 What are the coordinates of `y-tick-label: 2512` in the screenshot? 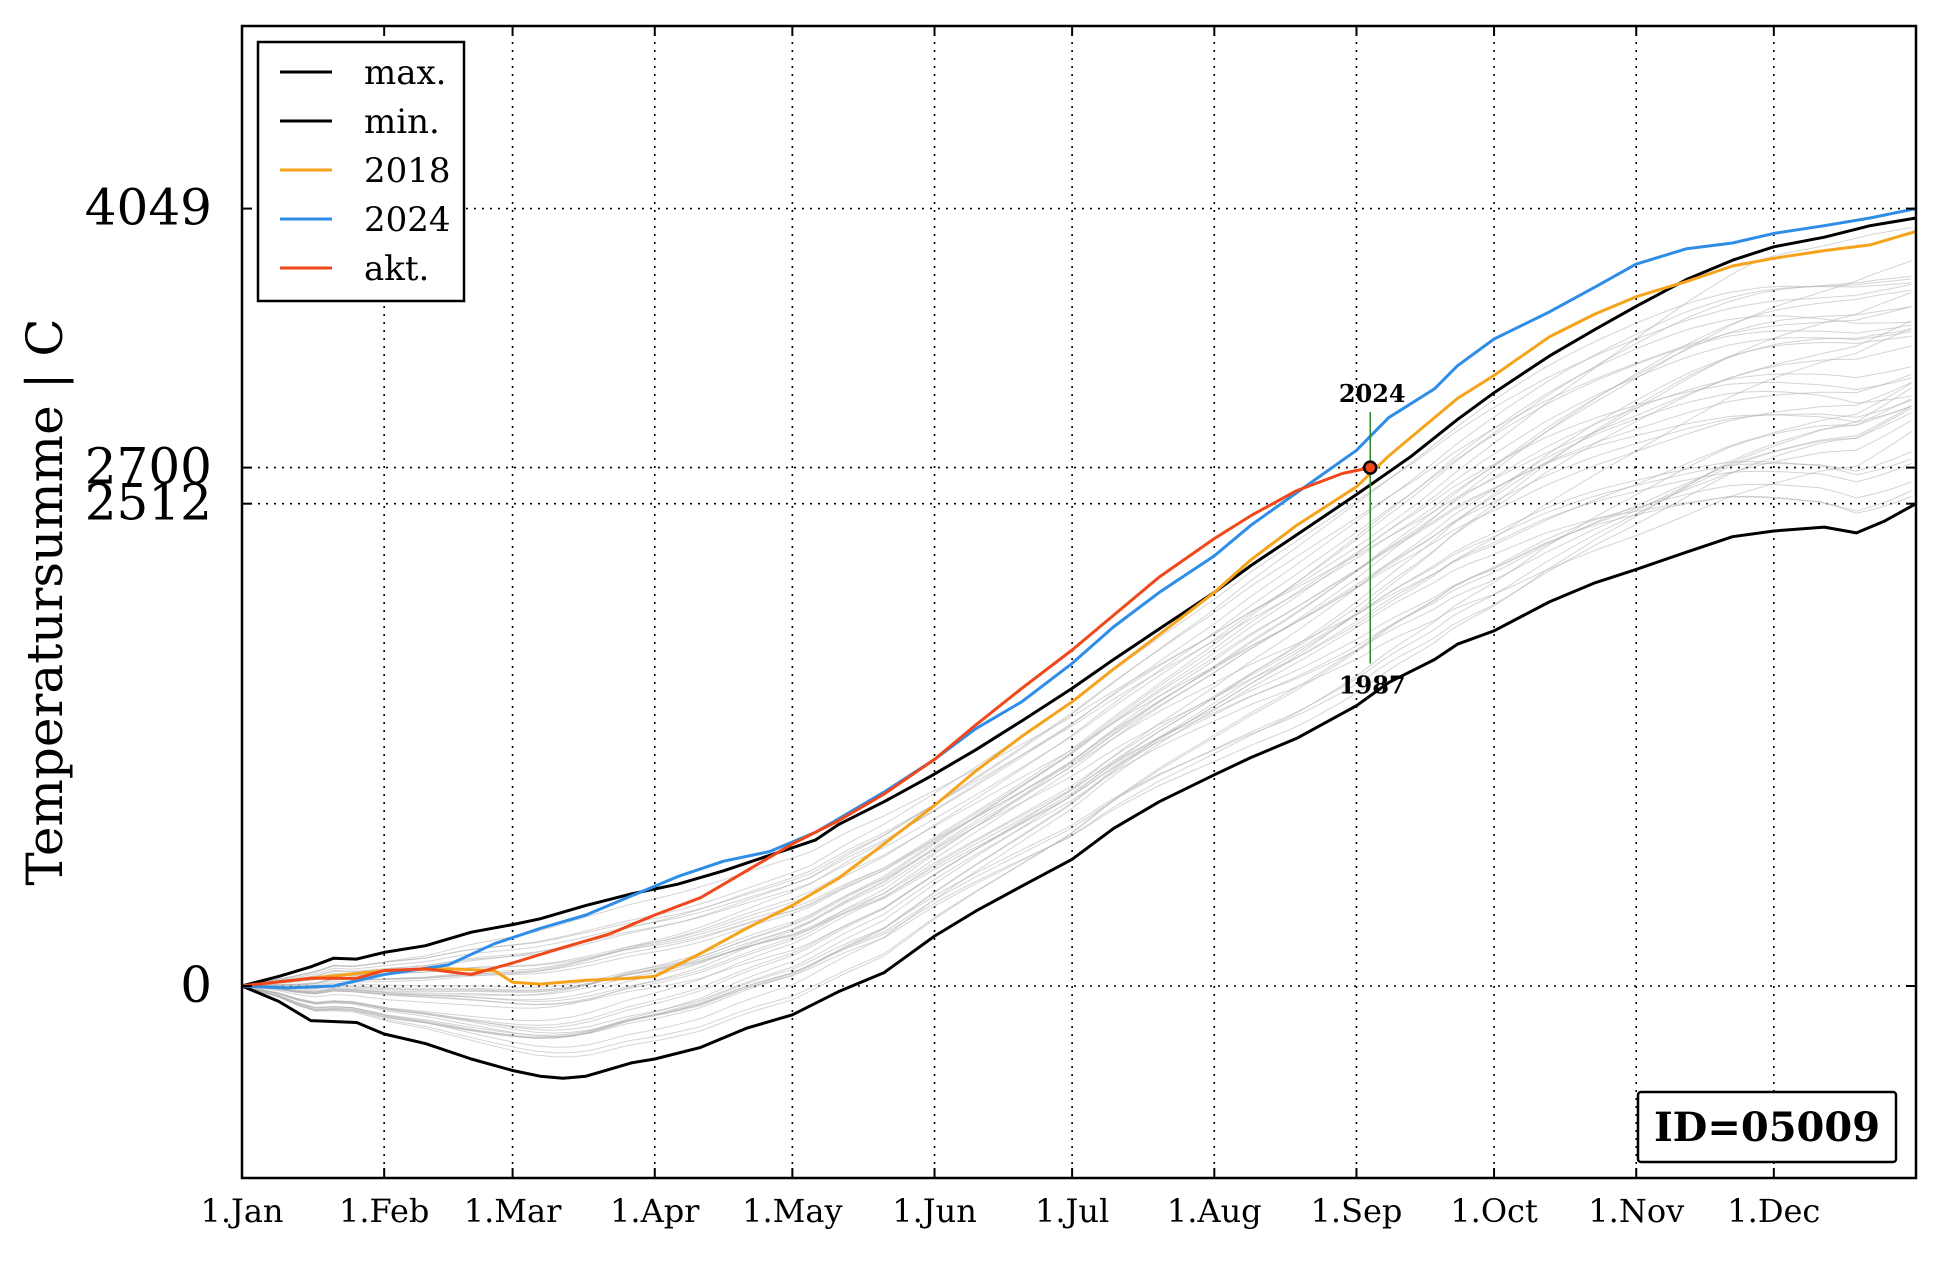 It's located at (148, 503).